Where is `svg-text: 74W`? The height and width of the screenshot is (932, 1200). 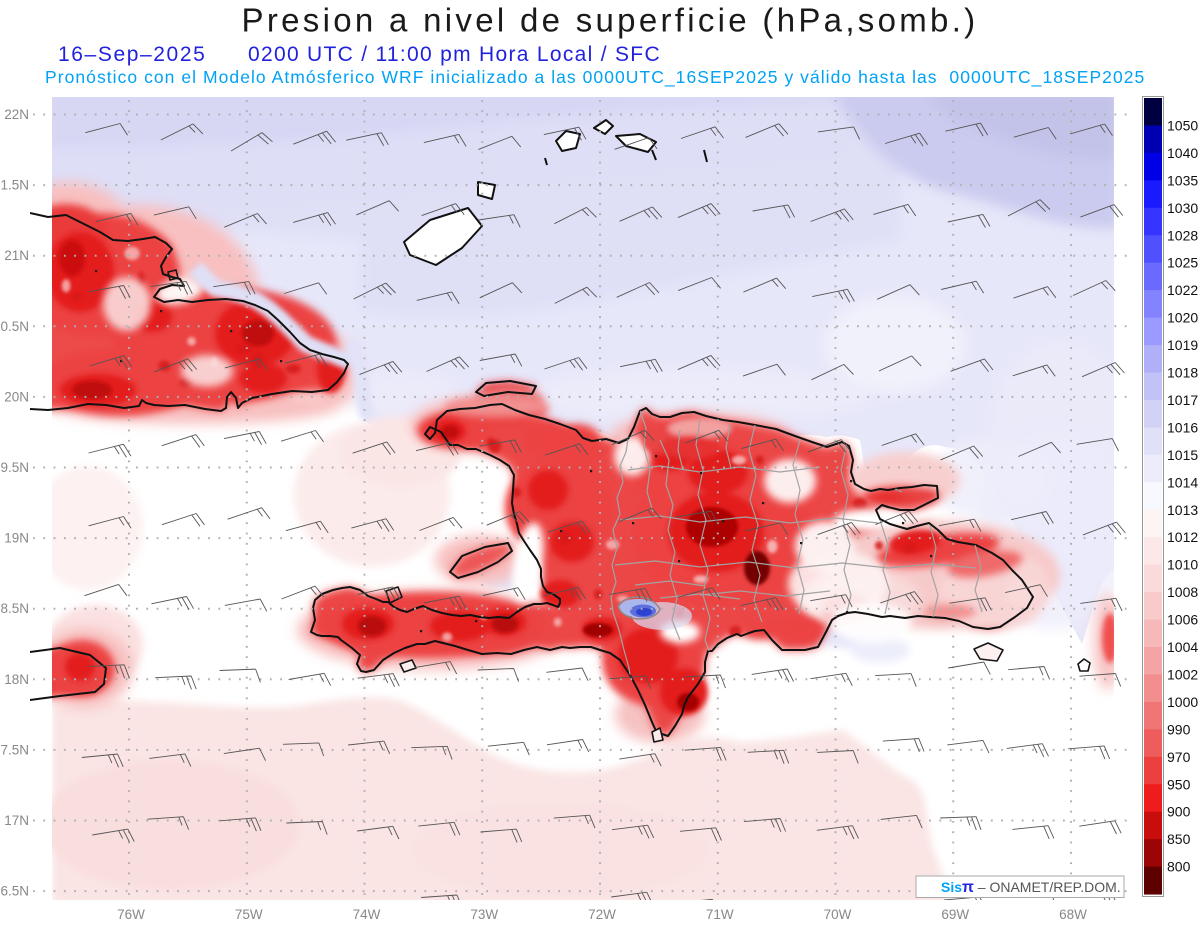
svg-text: 74W is located at coordinates (367, 914).